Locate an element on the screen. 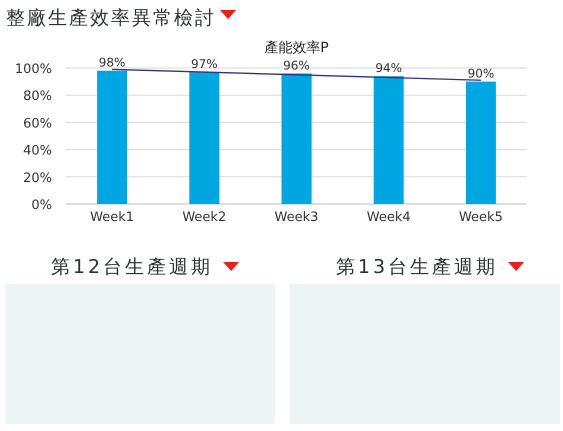 The height and width of the screenshot is (431, 563). text: 第12台生產週期 is located at coordinates (132, 267).